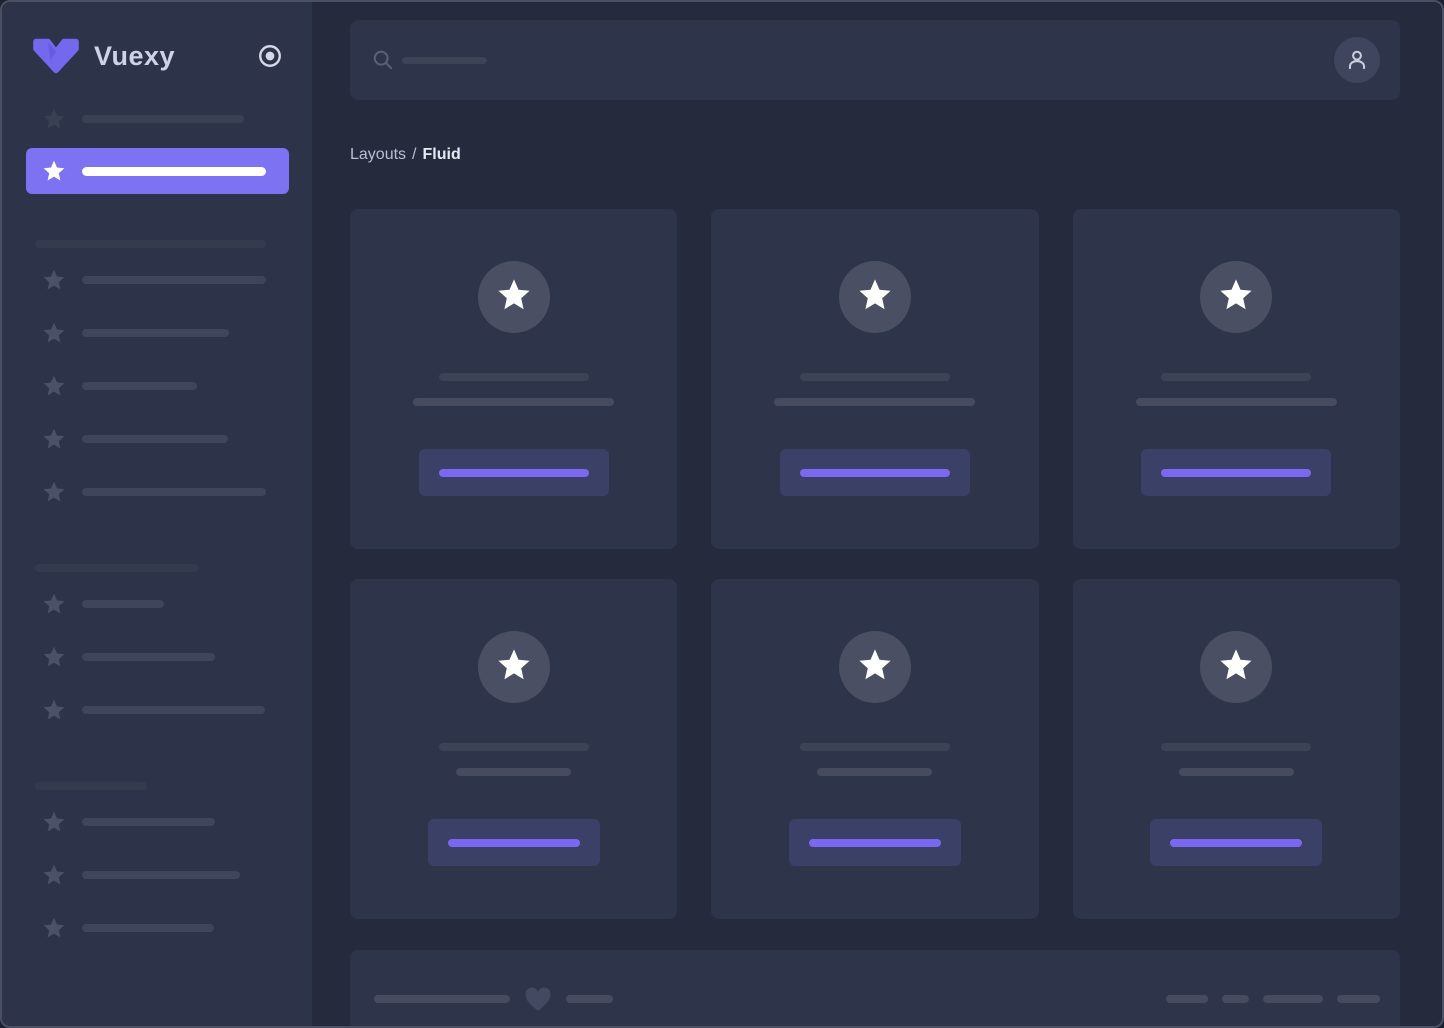  Describe the element at coordinates (538, 999) in the screenshot. I see `heart-icon` at that location.